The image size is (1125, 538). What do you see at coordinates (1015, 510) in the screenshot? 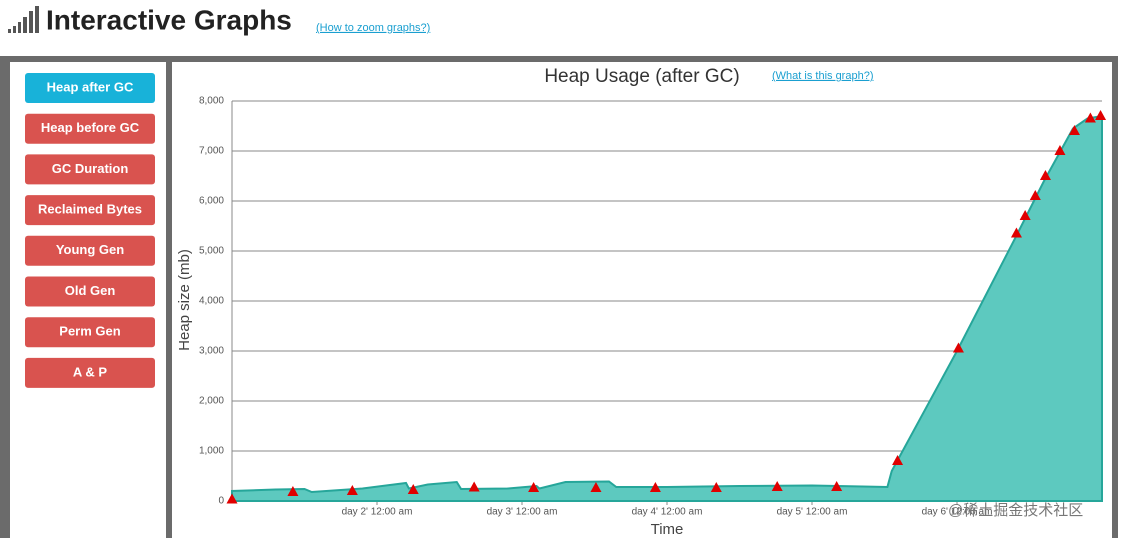
I see `watermark: @稀土掘金技术社区` at bounding box center [1015, 510].